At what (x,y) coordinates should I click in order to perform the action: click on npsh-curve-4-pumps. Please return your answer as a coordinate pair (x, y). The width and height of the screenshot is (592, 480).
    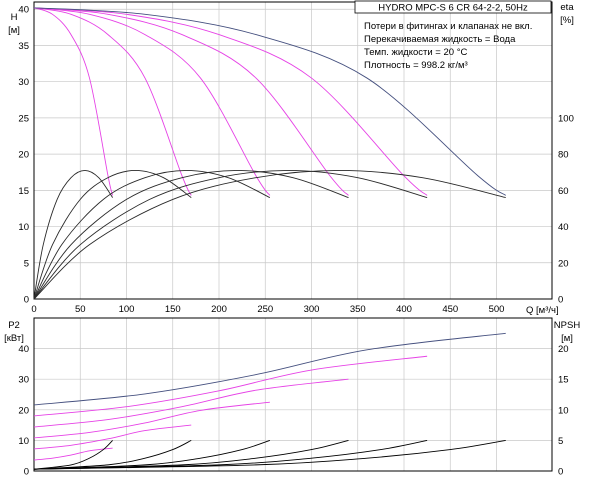
    Looking at the image, I should click on (191, 454).